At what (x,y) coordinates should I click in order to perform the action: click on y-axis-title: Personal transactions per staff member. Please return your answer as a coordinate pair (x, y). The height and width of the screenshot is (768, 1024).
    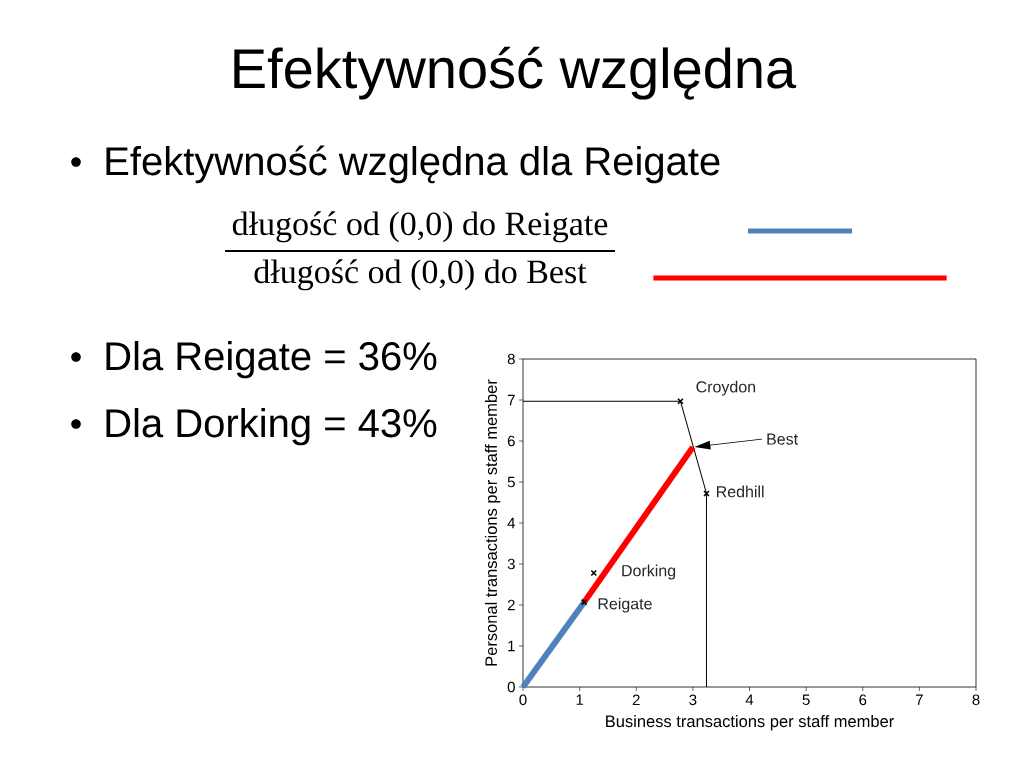
    Looking at the image, I should click on (492, 522).